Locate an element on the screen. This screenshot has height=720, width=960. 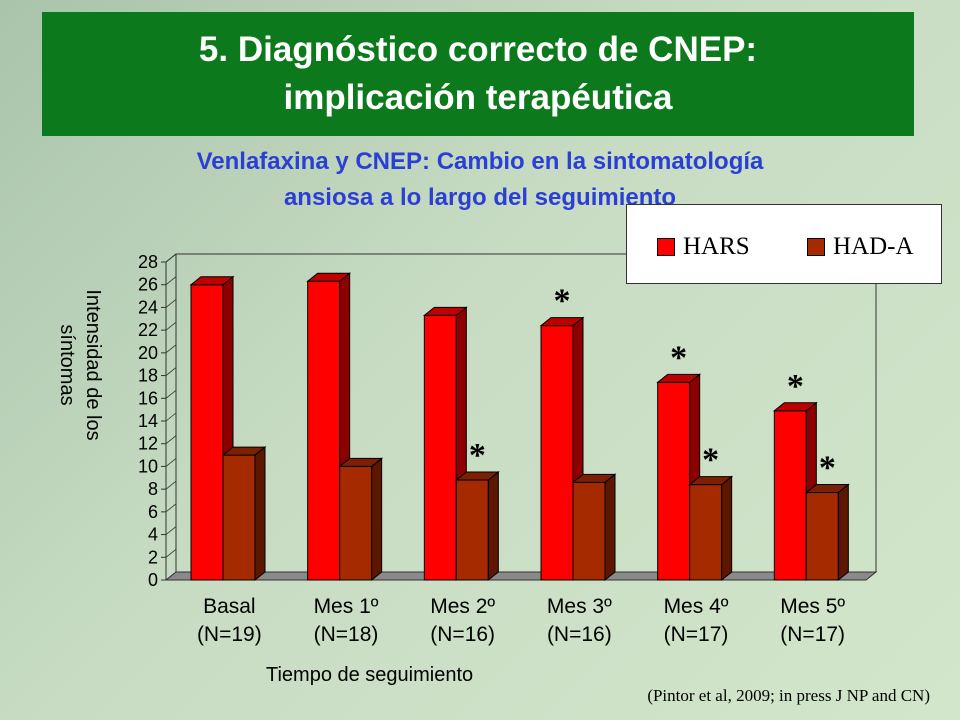
y-axis-label-line-1: Intensidad de los is located at coordinates (93, 365).